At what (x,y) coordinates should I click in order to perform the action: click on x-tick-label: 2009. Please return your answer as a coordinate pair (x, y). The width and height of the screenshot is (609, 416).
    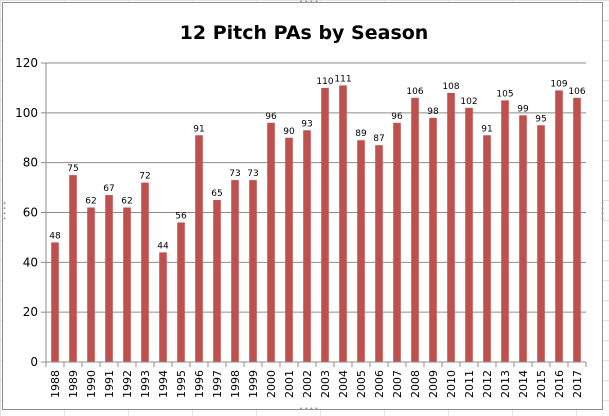
    Looking at the image, I should click on (433, 384).